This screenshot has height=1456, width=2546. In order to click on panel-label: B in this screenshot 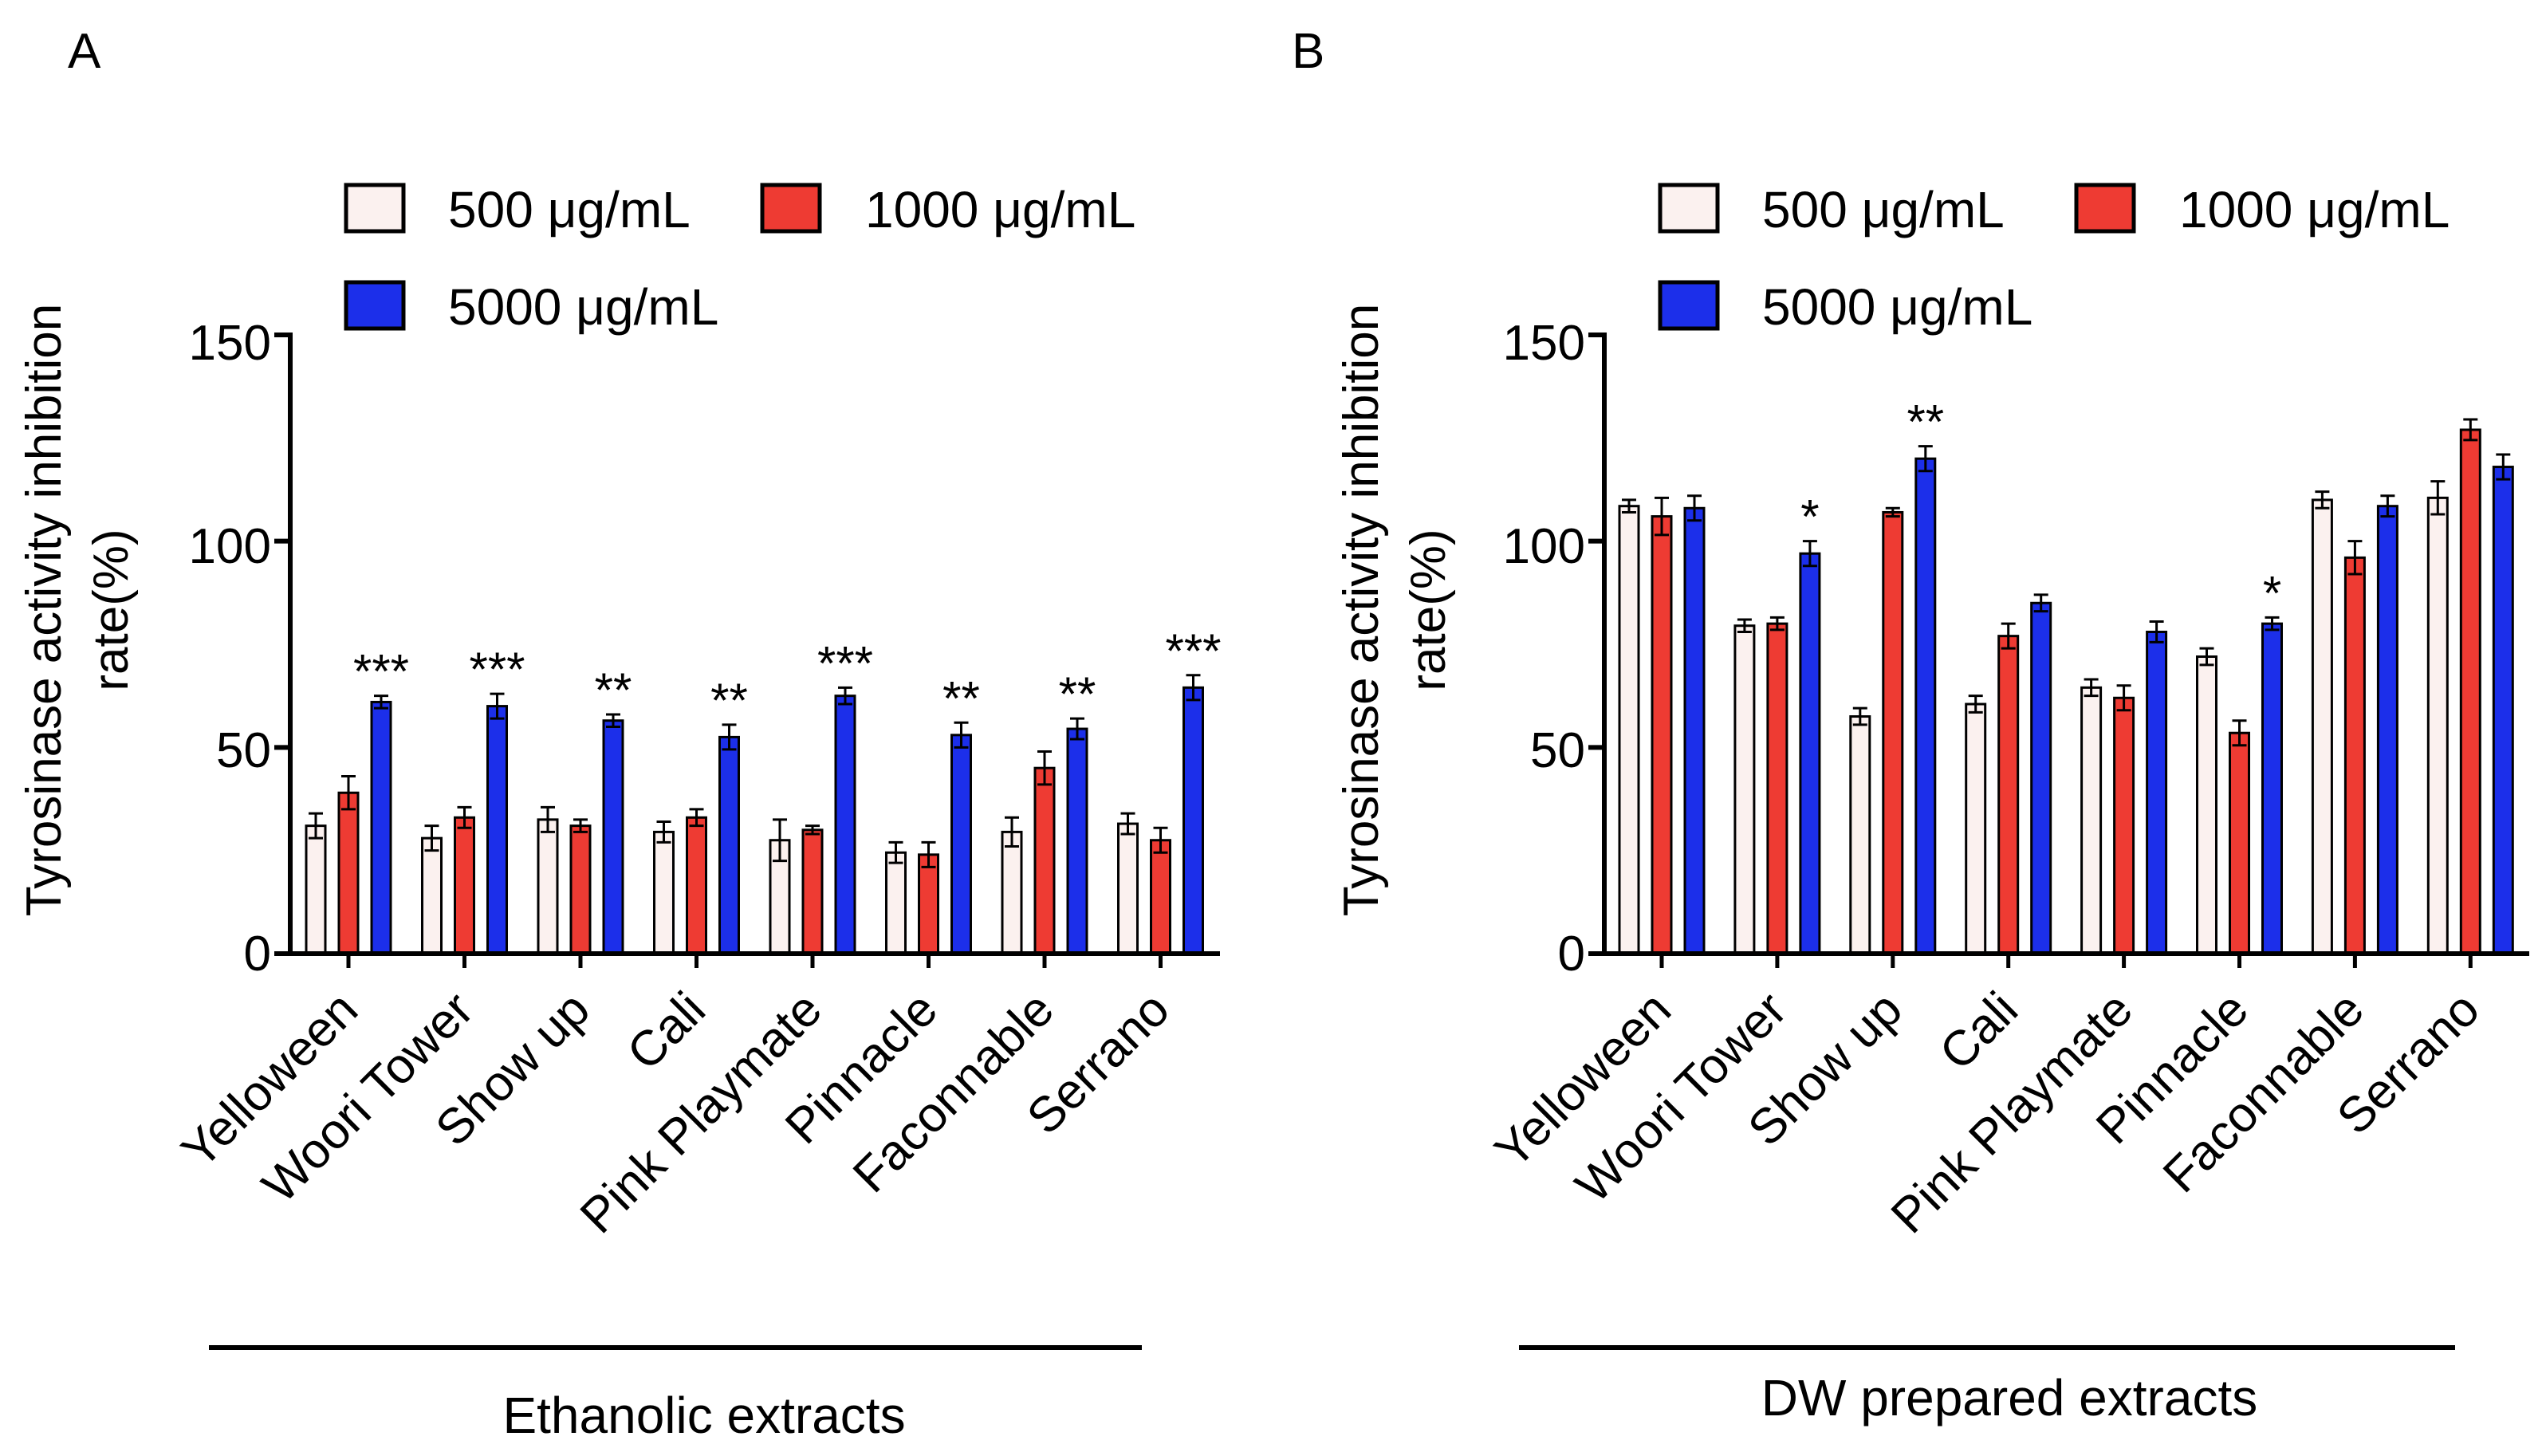, I will do `click(1308, 51)`.